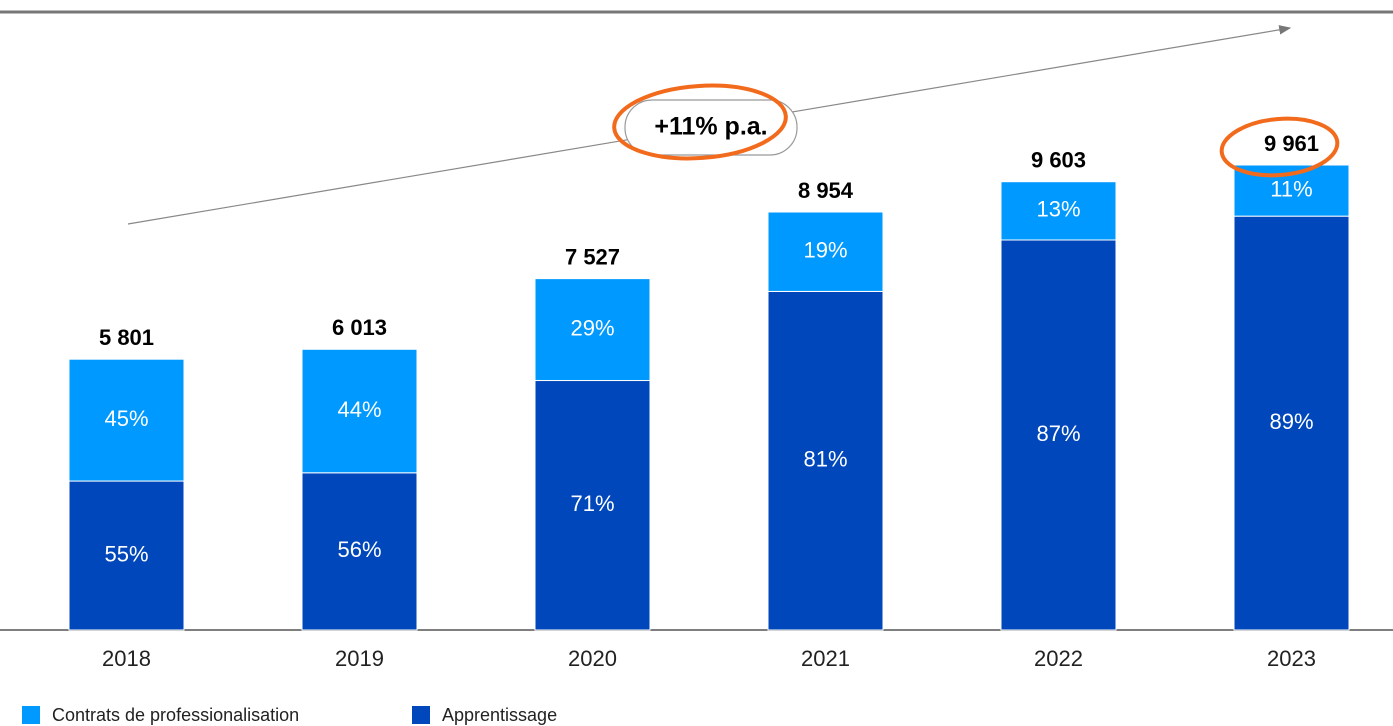 The height and width of the screenshot is (726, 1393). I want to click on segment-label: 87%, so click(1058, 433).